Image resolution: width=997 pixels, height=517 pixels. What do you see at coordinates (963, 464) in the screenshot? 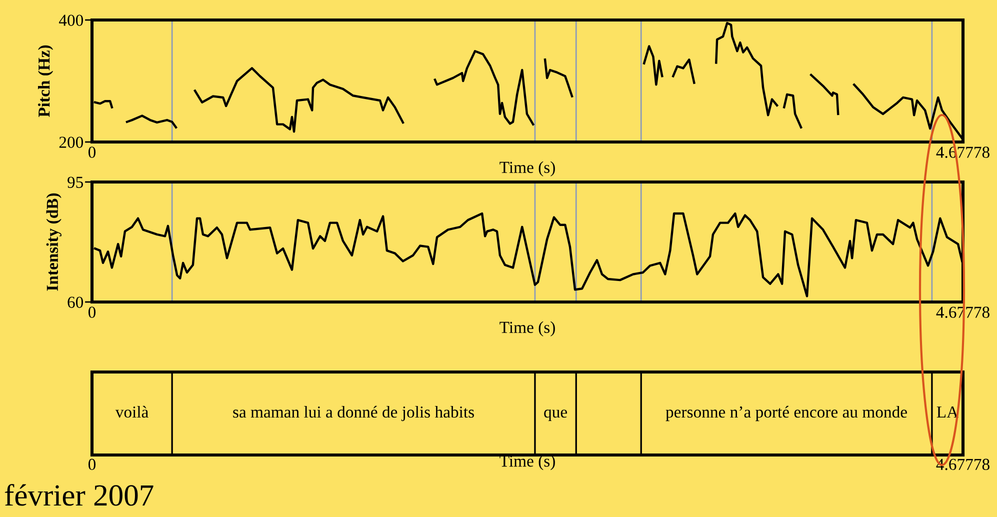
I see `text: 4.67778` at bounding box center [963, 464].